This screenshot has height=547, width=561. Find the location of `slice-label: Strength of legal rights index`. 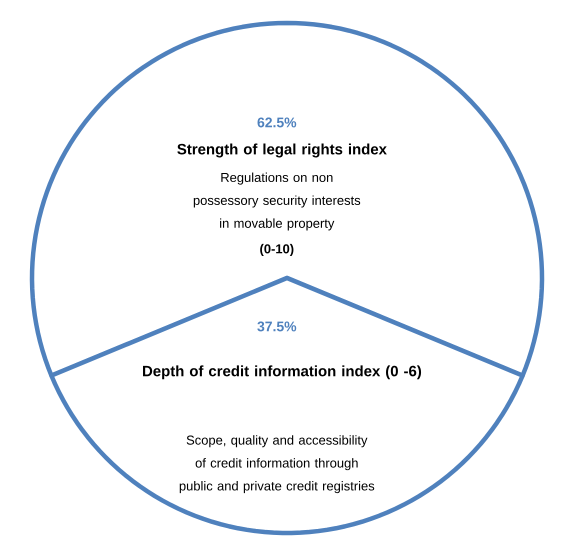

slice-label: Strength of legal rights index is located at coordinates (282, 151).